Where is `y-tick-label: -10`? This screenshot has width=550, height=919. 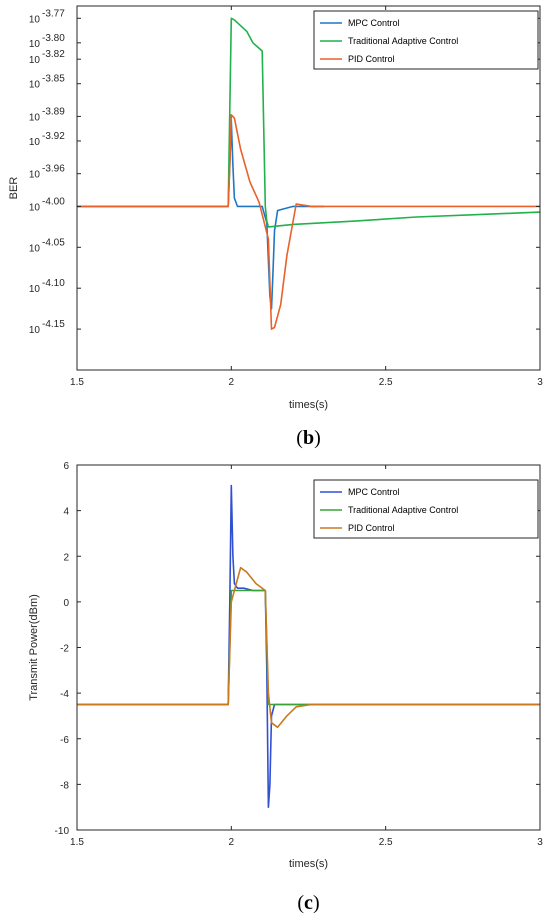 y-tick-label: -10 is located at coordinates (62, 831).